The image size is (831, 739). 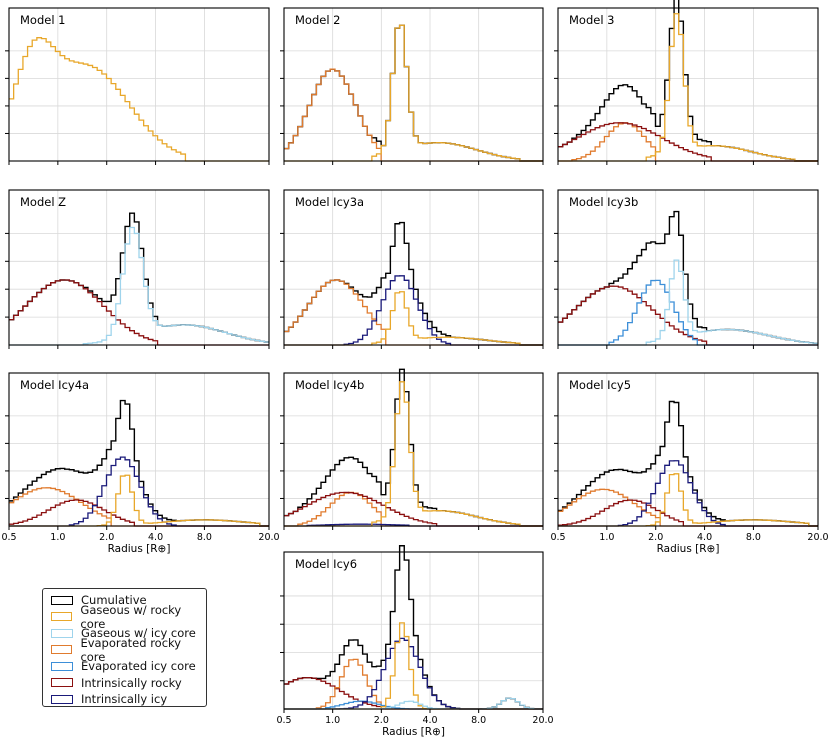 What do you see at coordinates (62, 633) in the screenshot?
I see `legend-swatch-gaseous-icy` at bounding box center [62, 633].